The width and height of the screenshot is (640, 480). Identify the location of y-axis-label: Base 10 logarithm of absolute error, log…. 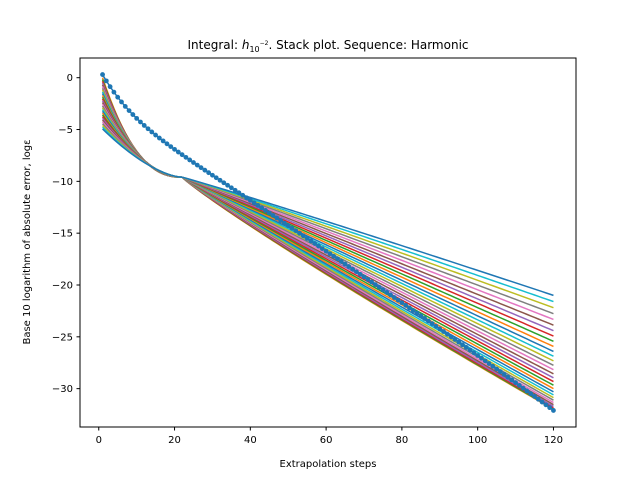
(27, 241).